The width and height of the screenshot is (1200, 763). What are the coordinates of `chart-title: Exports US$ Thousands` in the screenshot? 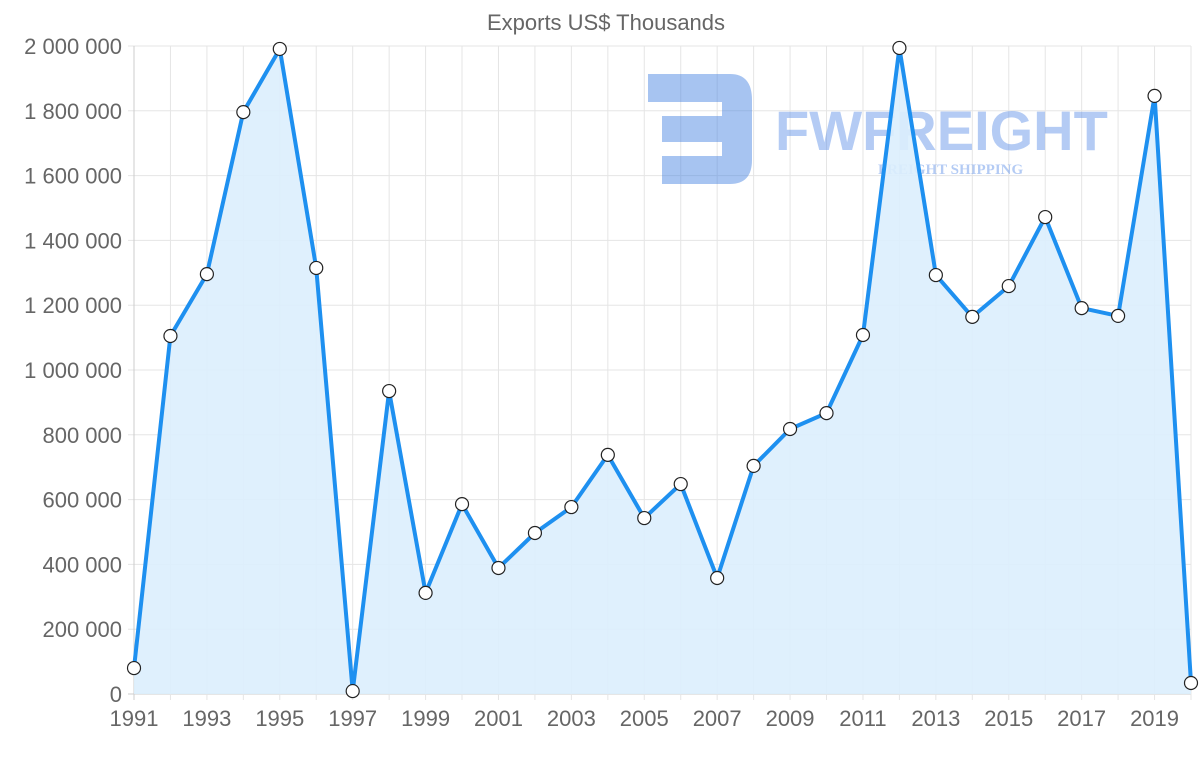 It's located at (606, 22).